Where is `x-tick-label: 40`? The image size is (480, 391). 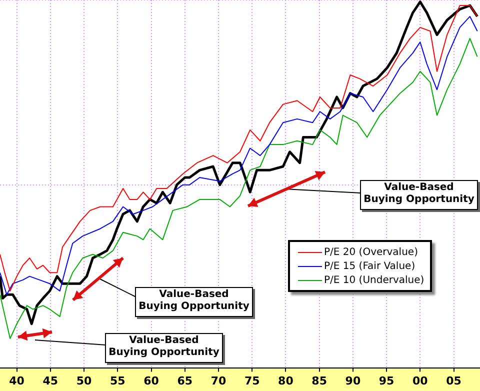 x-tick-label: 40 is located at coordinates (17, 381).